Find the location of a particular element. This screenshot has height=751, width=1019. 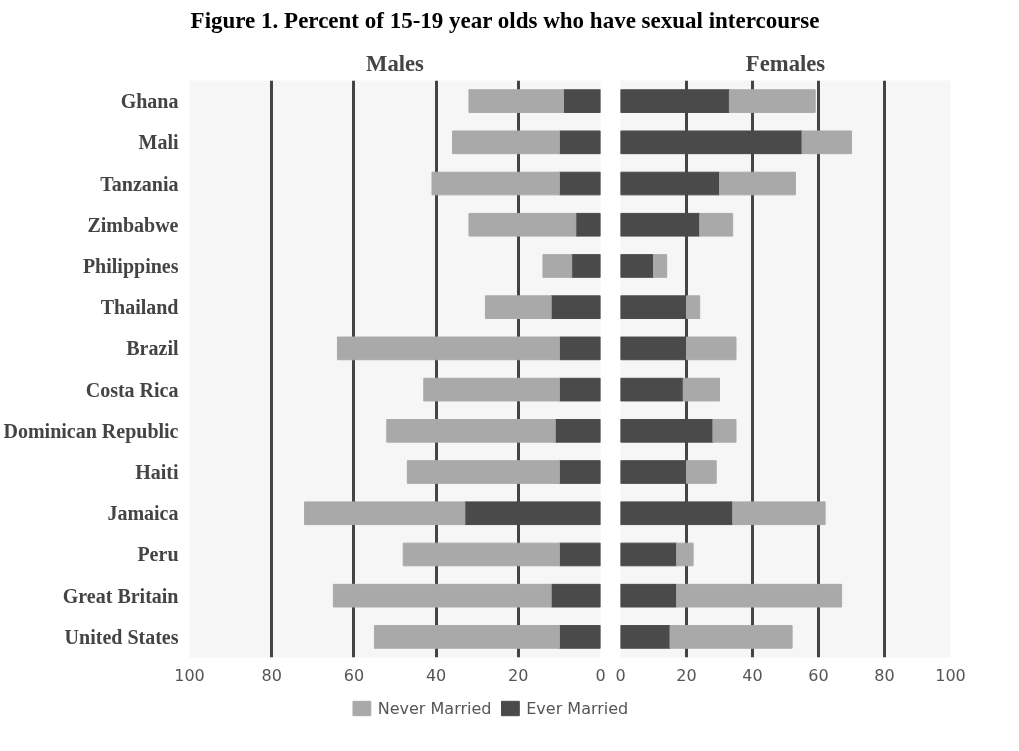

y-tick-label: Tanzania is located at coordinates (139, 183).